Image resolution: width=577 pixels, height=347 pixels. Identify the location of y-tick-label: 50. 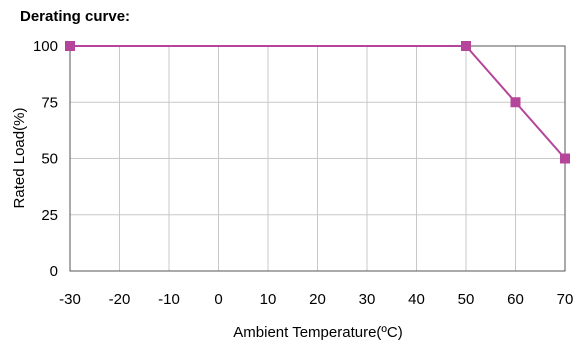
(49, 159).